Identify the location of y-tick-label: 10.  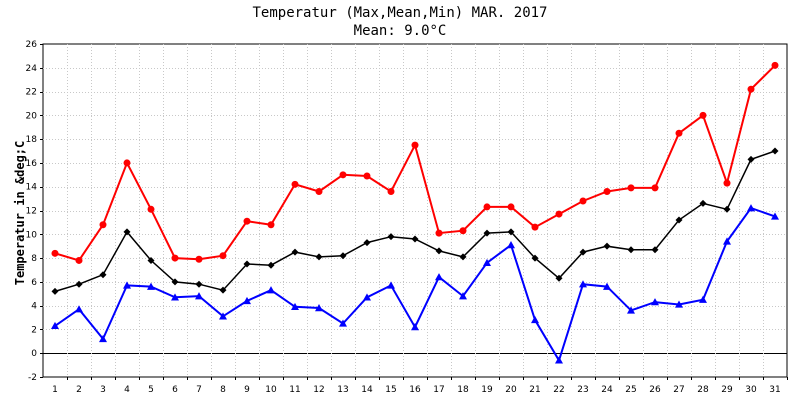
(32, 235).